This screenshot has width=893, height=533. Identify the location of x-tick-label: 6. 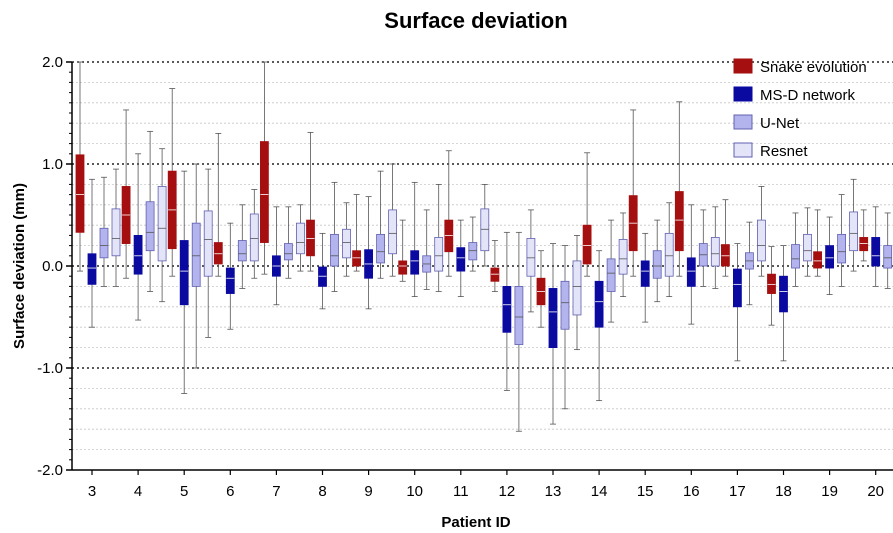
(230, 491).